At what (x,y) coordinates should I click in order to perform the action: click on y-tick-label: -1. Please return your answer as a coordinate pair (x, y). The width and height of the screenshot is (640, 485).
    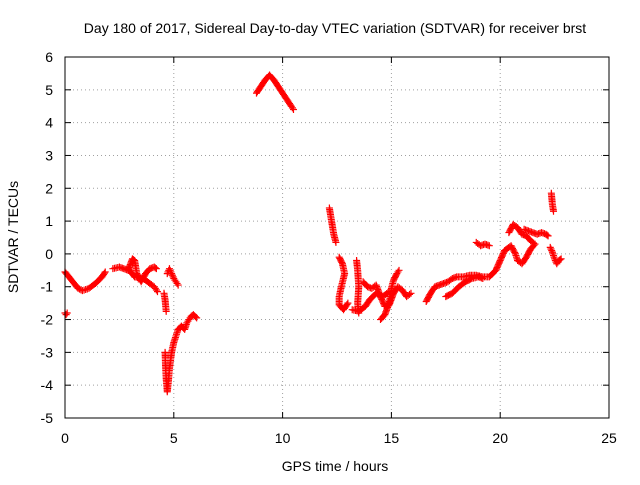
    Looking at the image, I should click on (47, 287).